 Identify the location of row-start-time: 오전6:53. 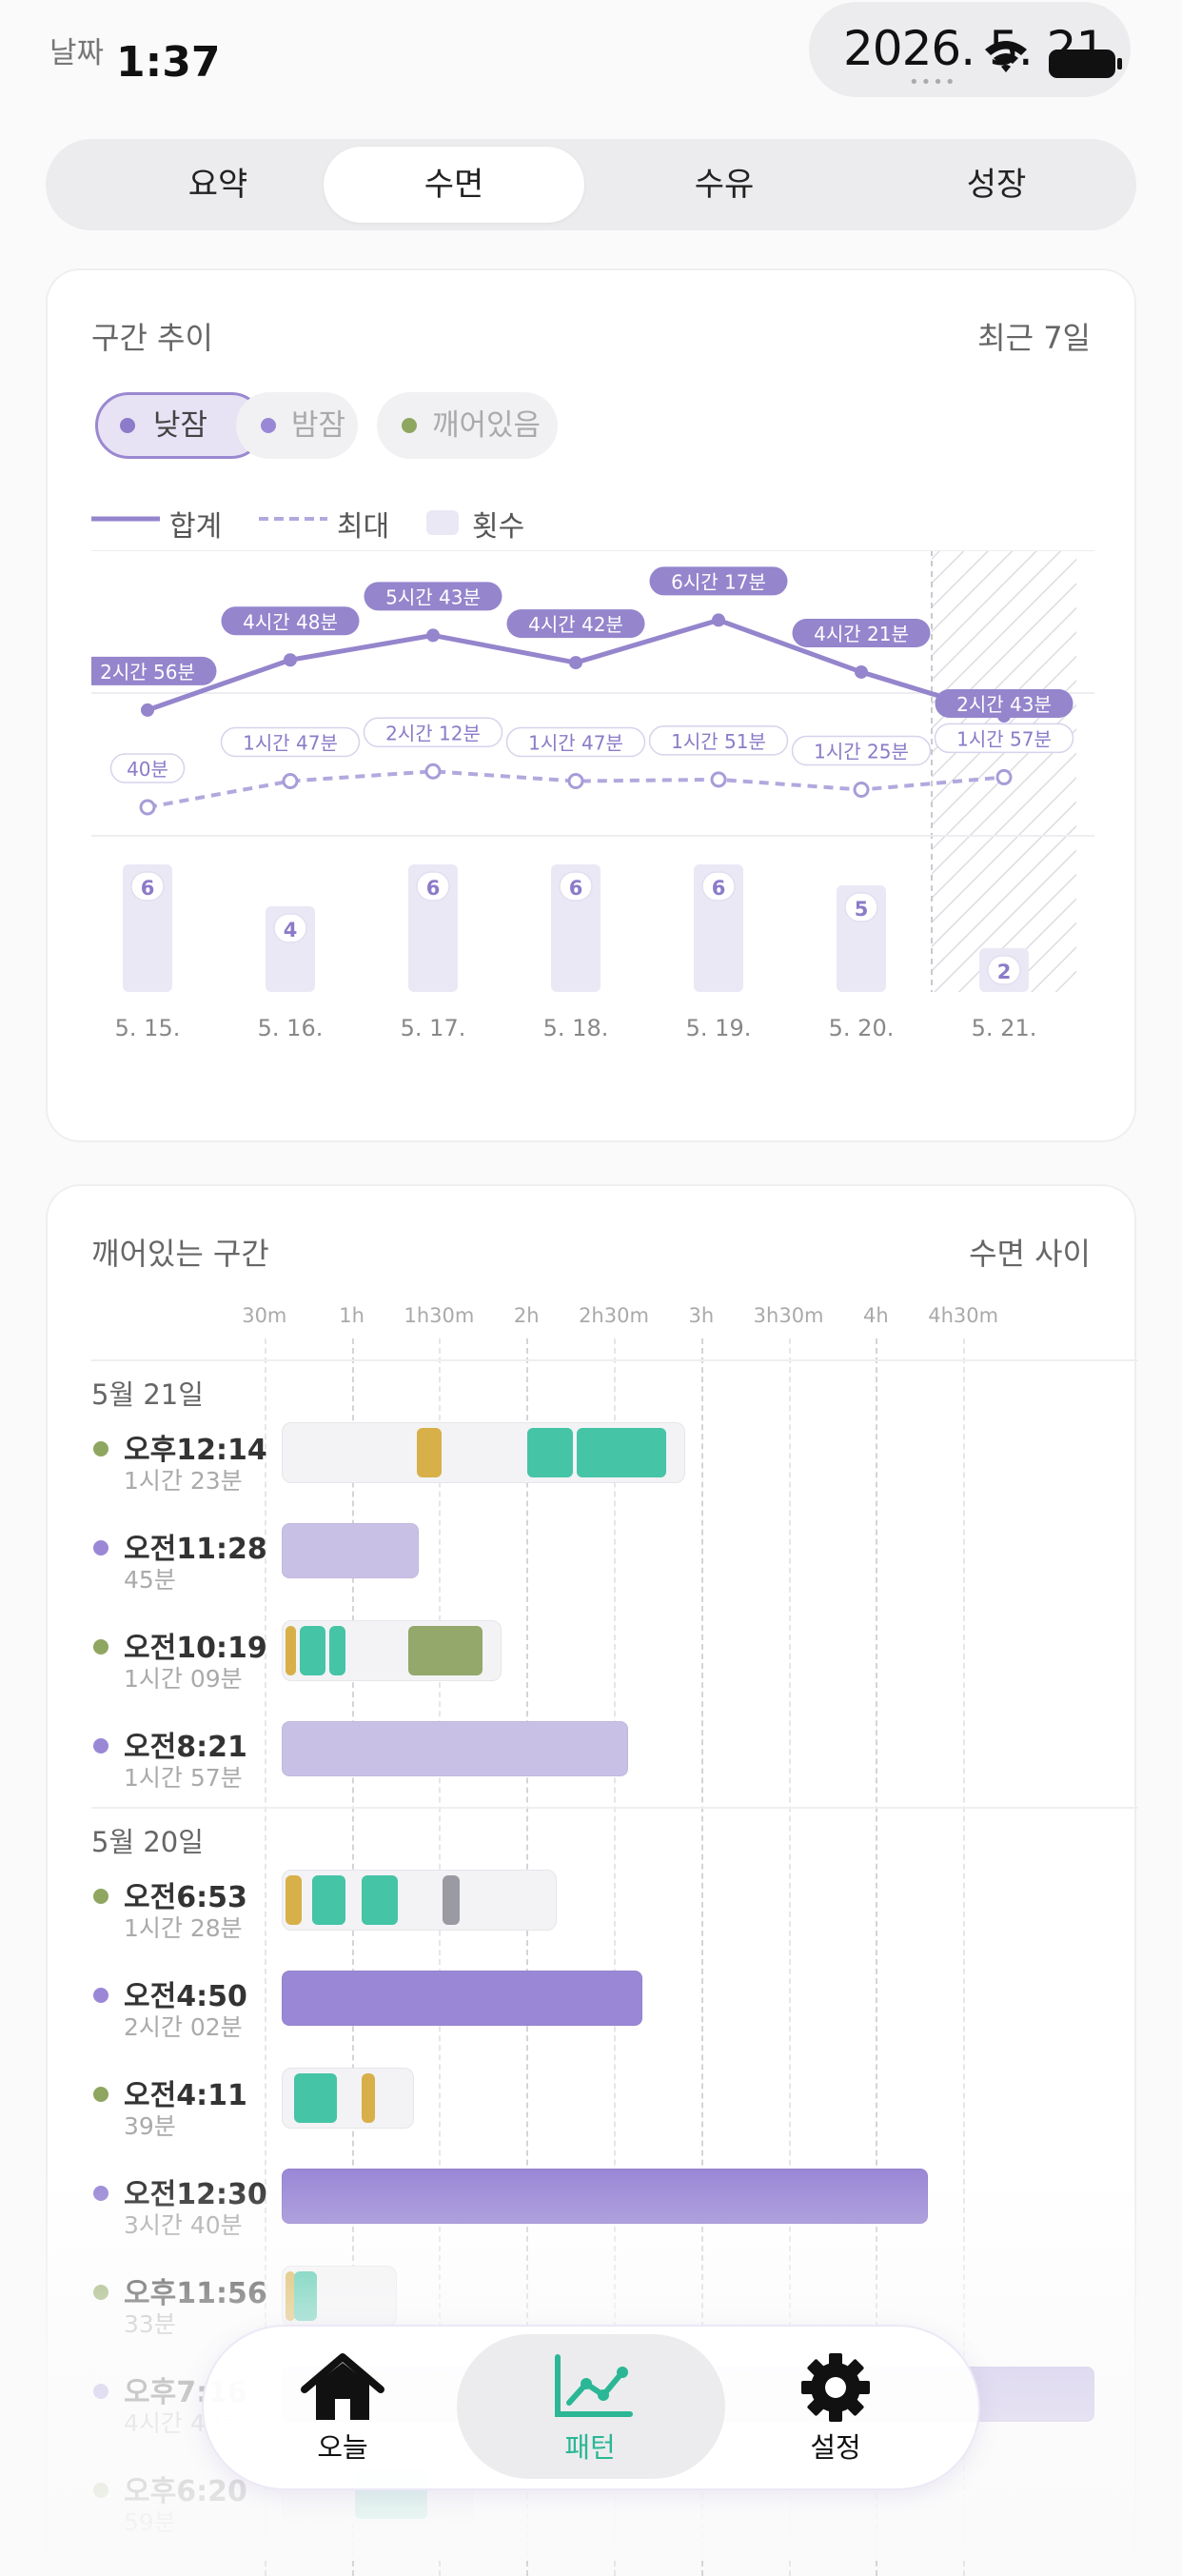
(185, 1897).